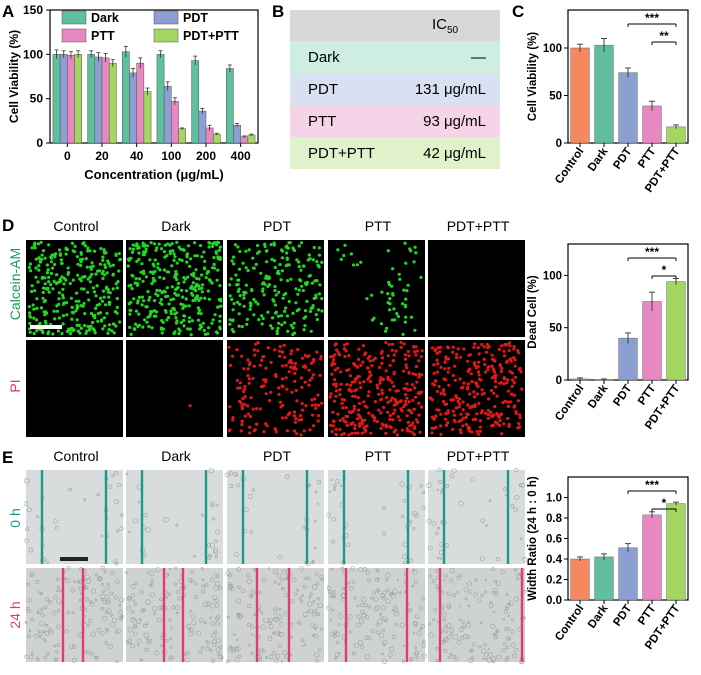 This screenshot has width=701, height=675. Describe the element at coordinates (322, 121) in the screenshot. I see `ic50-row-label: PTT` at that location.